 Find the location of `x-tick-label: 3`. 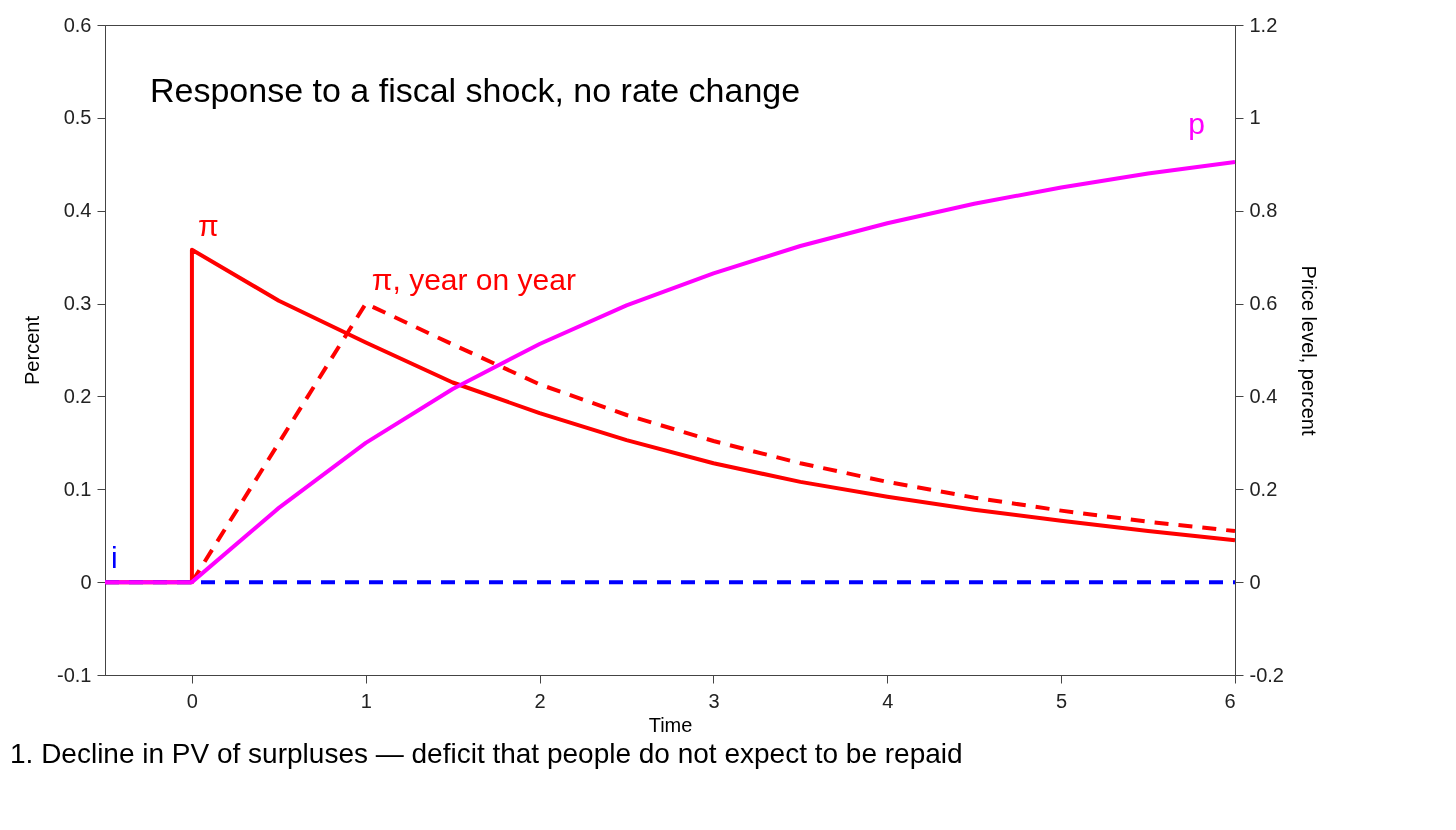

x-tick-label: 3 is located at coordinates (714, 700).